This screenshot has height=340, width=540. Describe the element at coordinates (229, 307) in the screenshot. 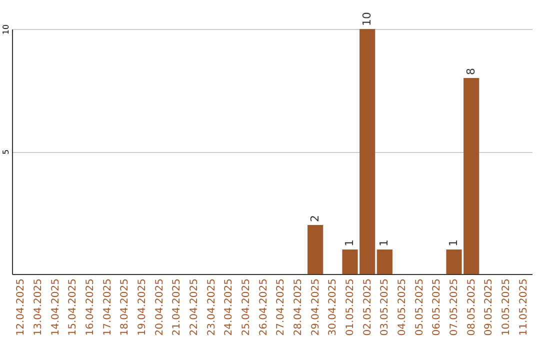

I see `x-tick-label: 24.04.2025` at that location.